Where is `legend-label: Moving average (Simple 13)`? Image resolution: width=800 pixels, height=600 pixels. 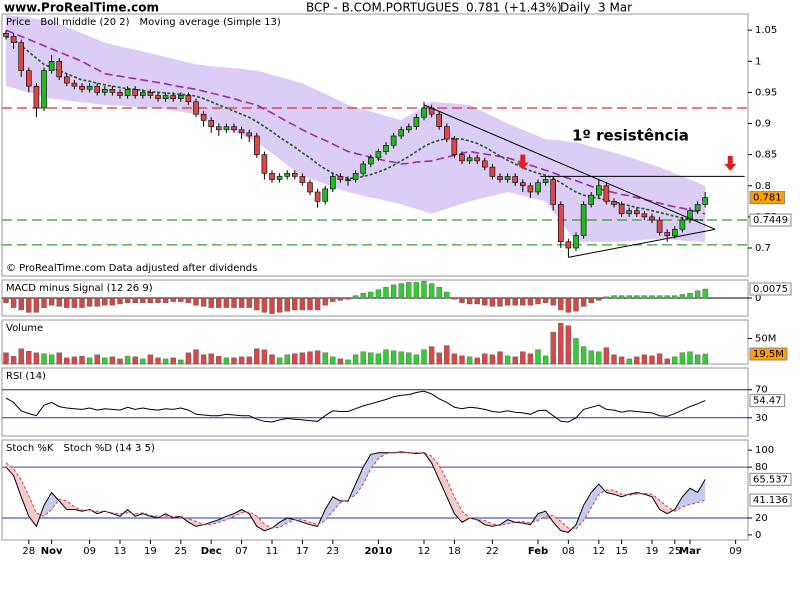
legend-label: Moving average (Simple 13) is located at coordinates (210, 22).